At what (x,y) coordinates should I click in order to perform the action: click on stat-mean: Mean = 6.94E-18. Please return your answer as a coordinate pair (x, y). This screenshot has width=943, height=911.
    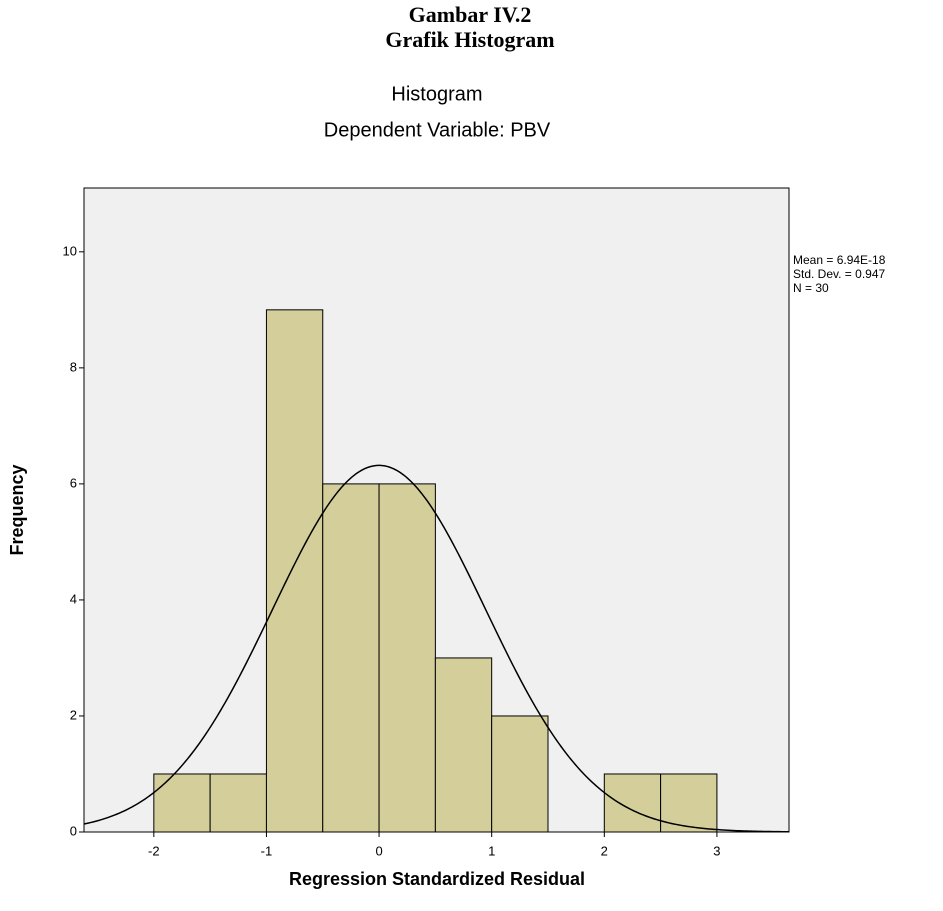
    Looking at the image, I should click on (839, 260).